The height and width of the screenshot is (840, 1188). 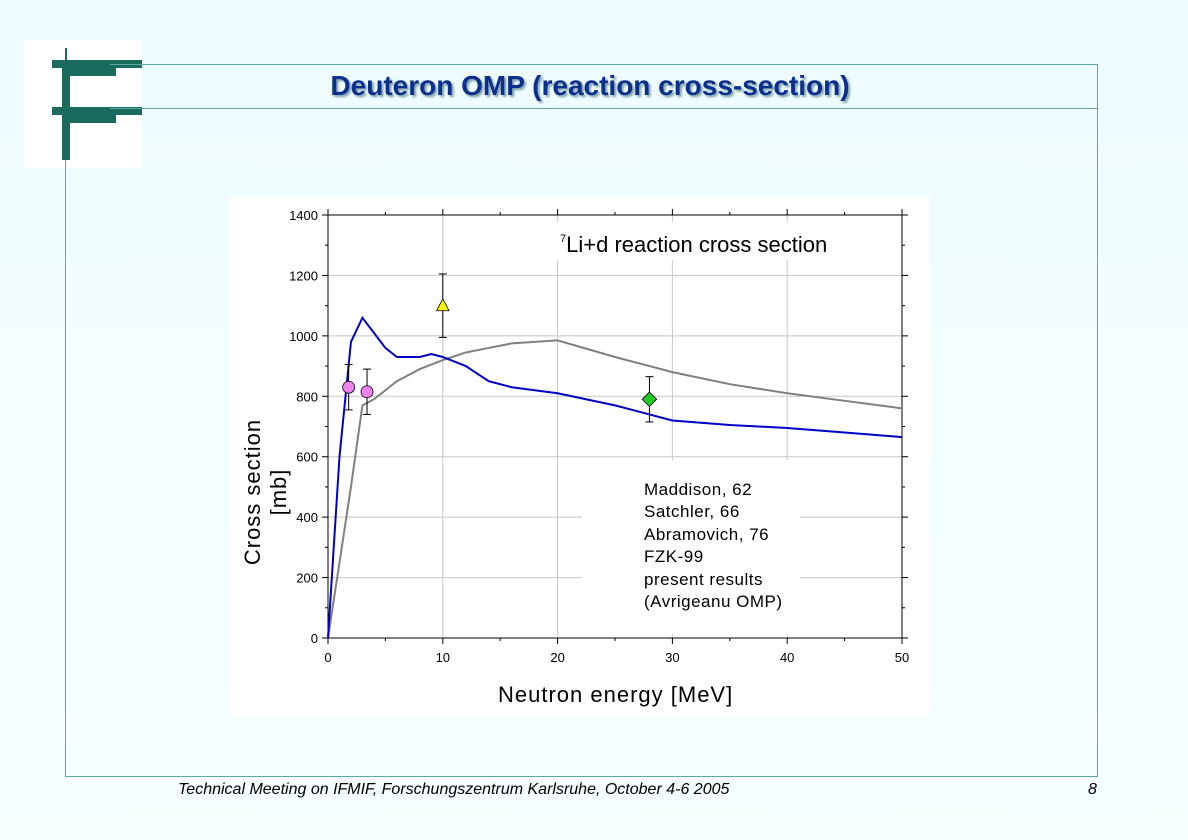 I want to click on legend, so click(x=691, y=547).